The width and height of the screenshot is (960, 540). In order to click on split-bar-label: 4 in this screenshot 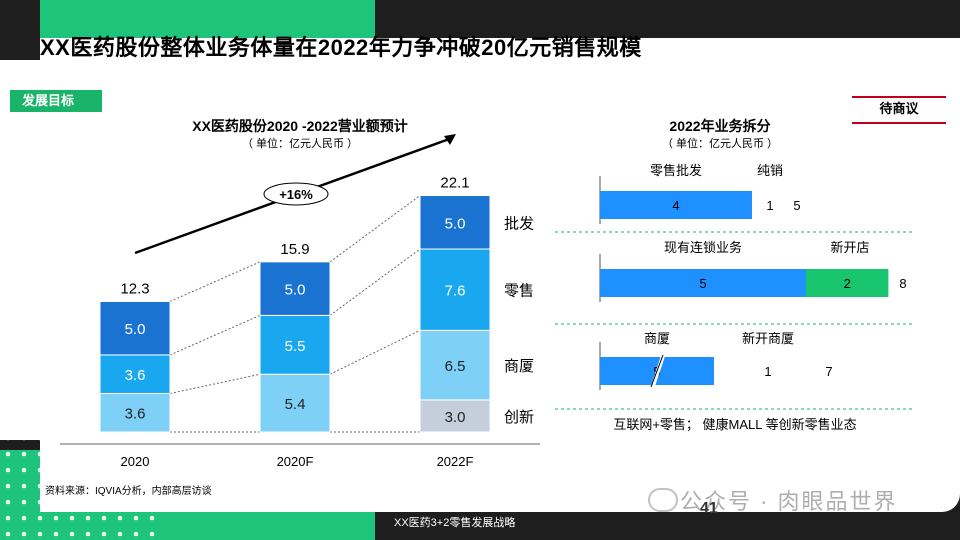, I will do `click(675, 205)`.